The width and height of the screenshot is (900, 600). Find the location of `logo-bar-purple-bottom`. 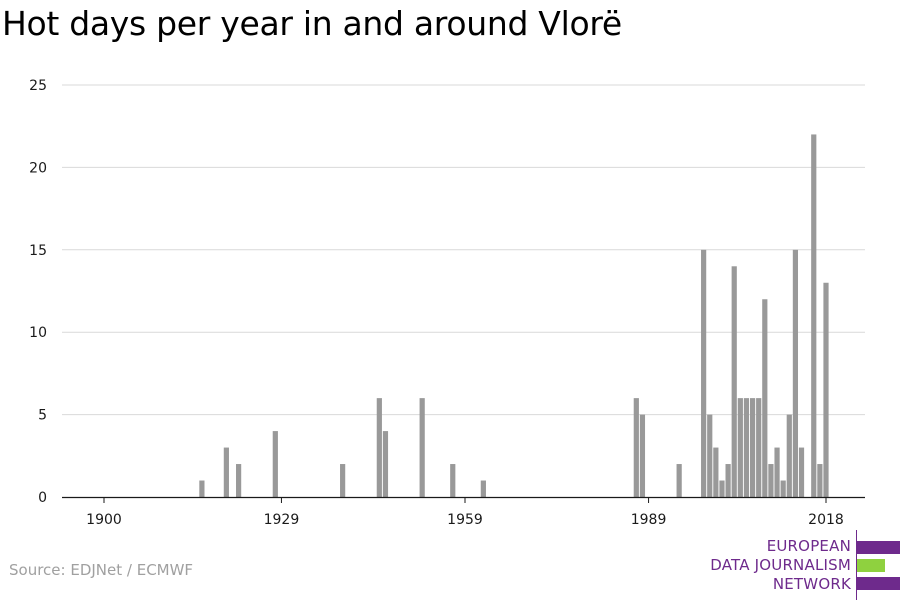

logo-bar-purple-bottom is located at coordinates (878, 583).